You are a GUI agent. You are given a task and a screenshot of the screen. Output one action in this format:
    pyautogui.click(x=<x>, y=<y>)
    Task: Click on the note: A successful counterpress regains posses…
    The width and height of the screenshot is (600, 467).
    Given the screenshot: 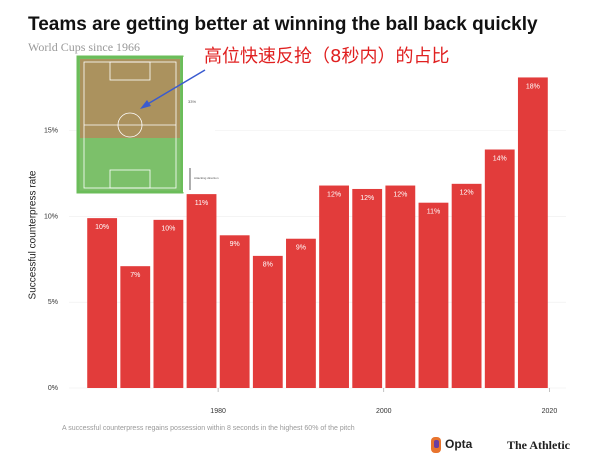 What is the action you would take?
    pyautogui.click(x=208, y=428)
    